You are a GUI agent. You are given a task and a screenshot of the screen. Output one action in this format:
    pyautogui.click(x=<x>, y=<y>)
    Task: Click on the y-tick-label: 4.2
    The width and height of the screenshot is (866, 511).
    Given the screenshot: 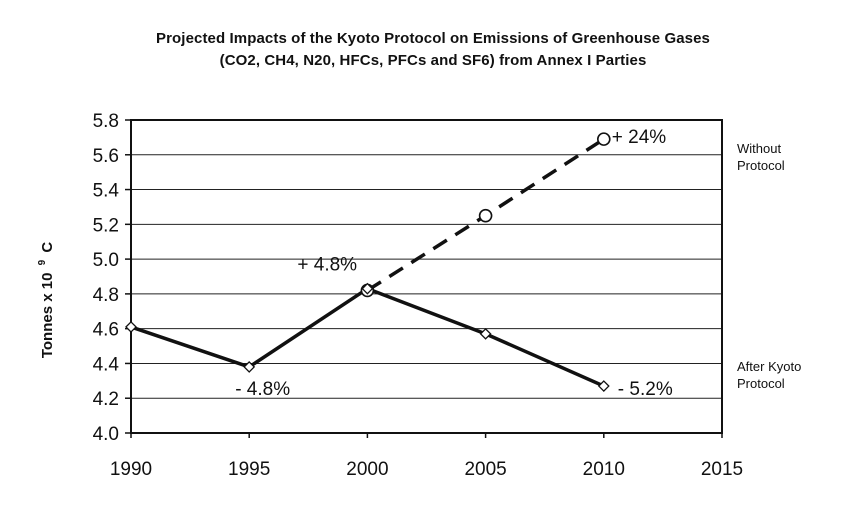 What is the action you would take?
    pyautogui.click(x=106, y=399)
    